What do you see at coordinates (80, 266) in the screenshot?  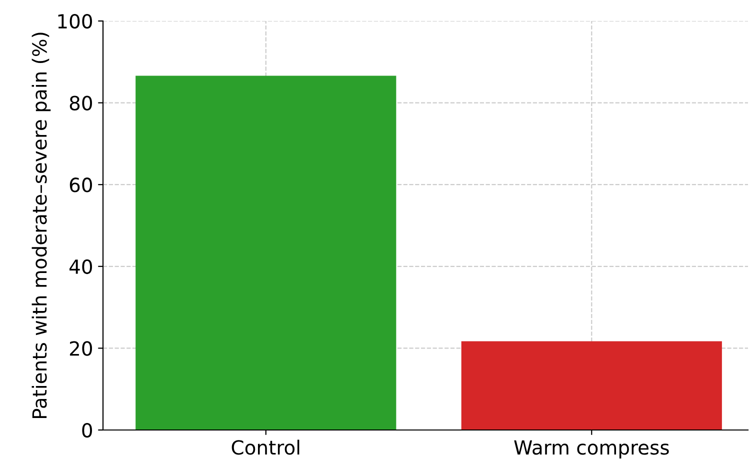 I see `y-tick-label: 40` at bounding box center [80, 266].